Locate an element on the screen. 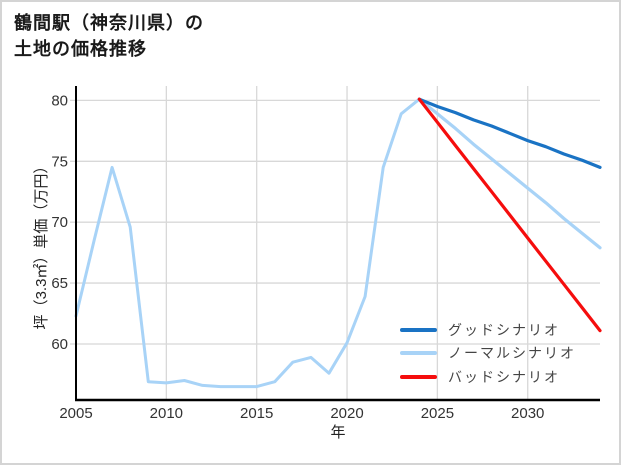  y-tick-label: 80 is located at coordinates (59, 100).